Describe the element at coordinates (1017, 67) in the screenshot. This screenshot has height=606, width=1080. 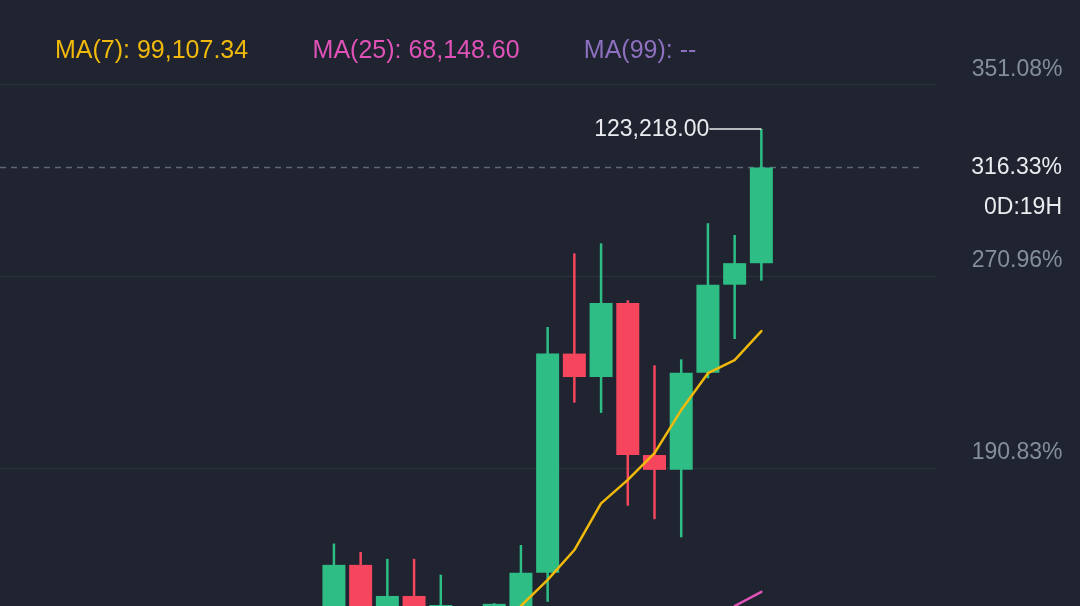
I see `y-tick-label: 351.08%` at that location.